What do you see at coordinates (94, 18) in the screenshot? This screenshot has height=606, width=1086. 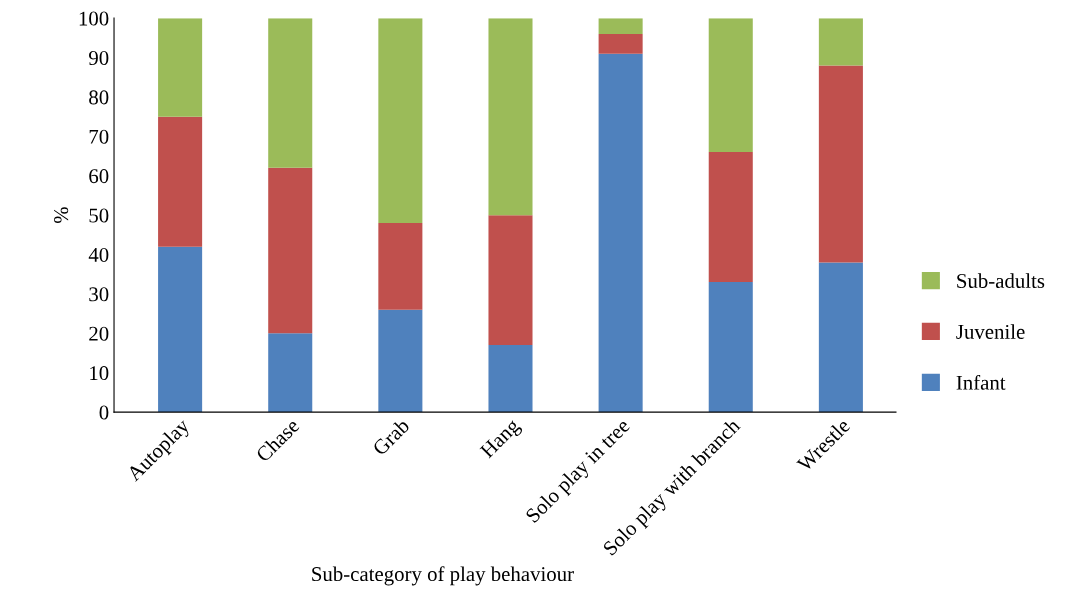 I see `y-tick-label: 100` at bounding box center [94, 18].